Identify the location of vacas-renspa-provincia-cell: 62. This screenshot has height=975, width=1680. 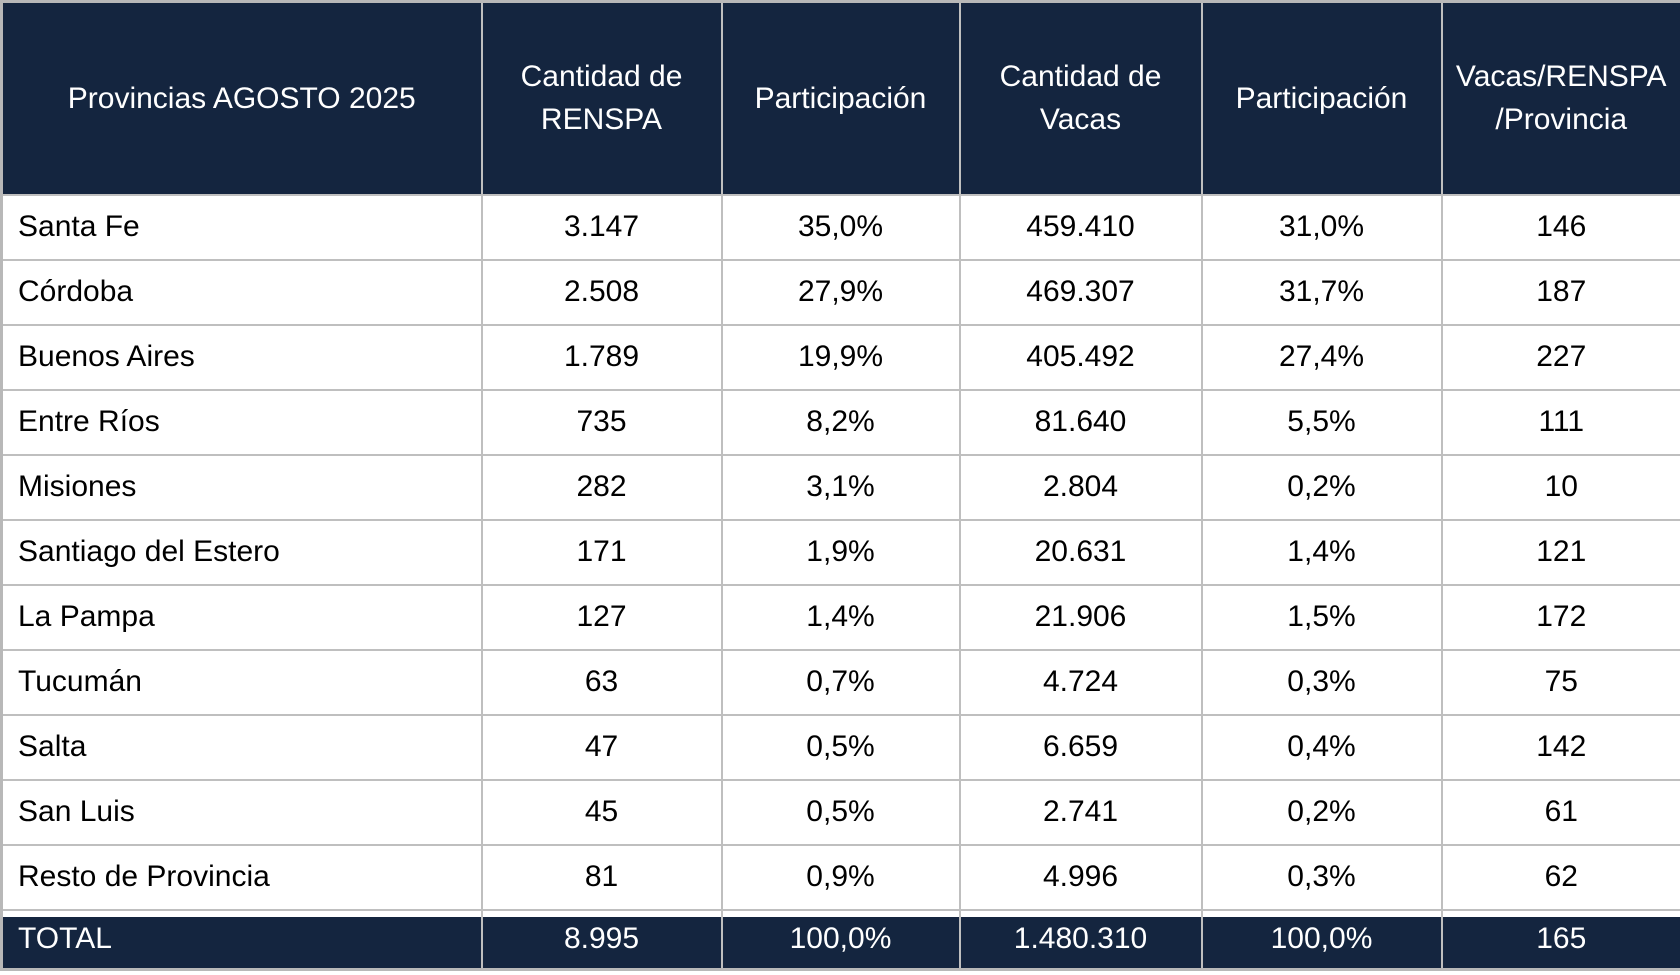
(1560, 877).